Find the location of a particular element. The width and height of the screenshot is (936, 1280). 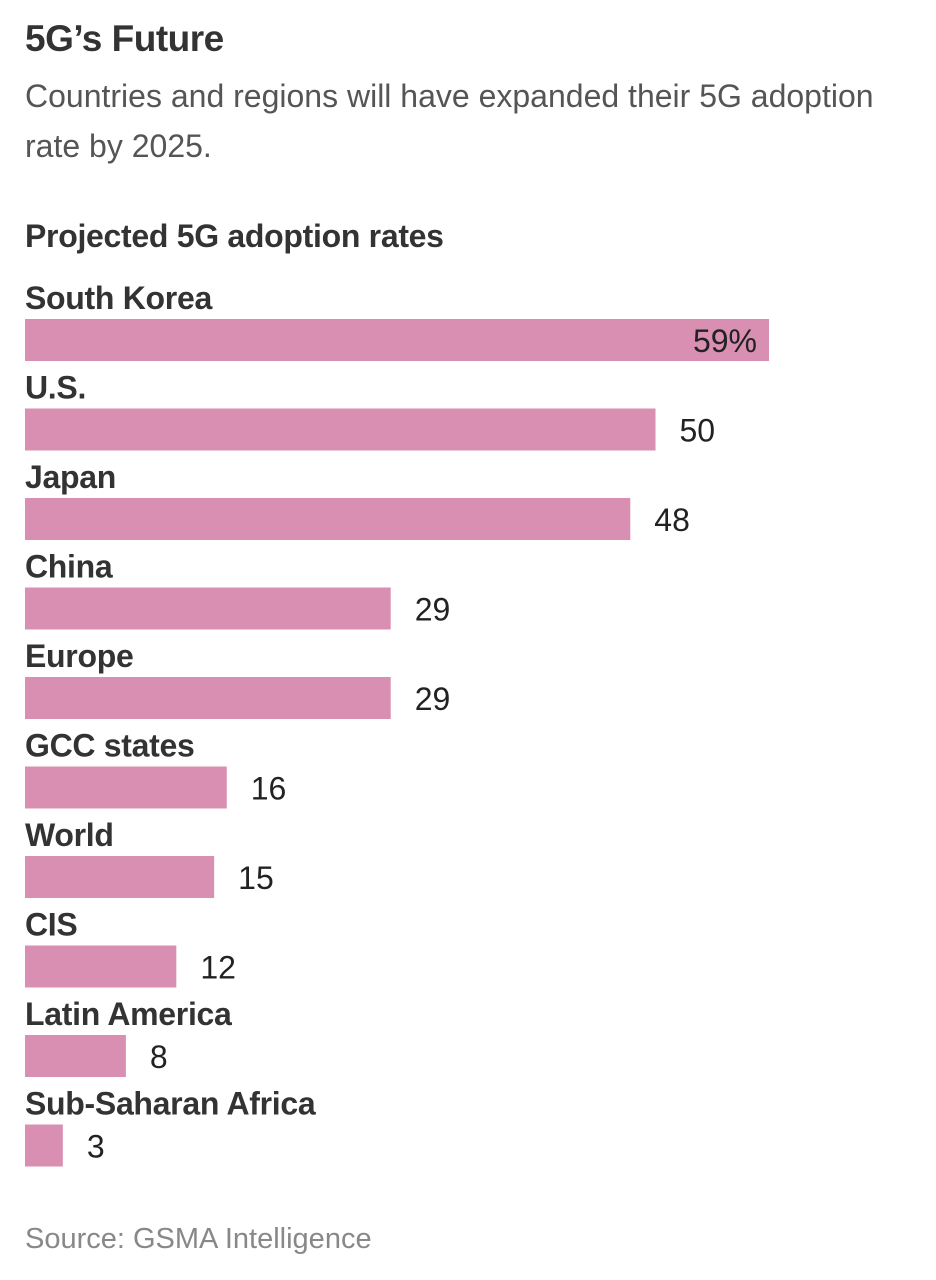

bar-japan is located at coordinates (328, 519).